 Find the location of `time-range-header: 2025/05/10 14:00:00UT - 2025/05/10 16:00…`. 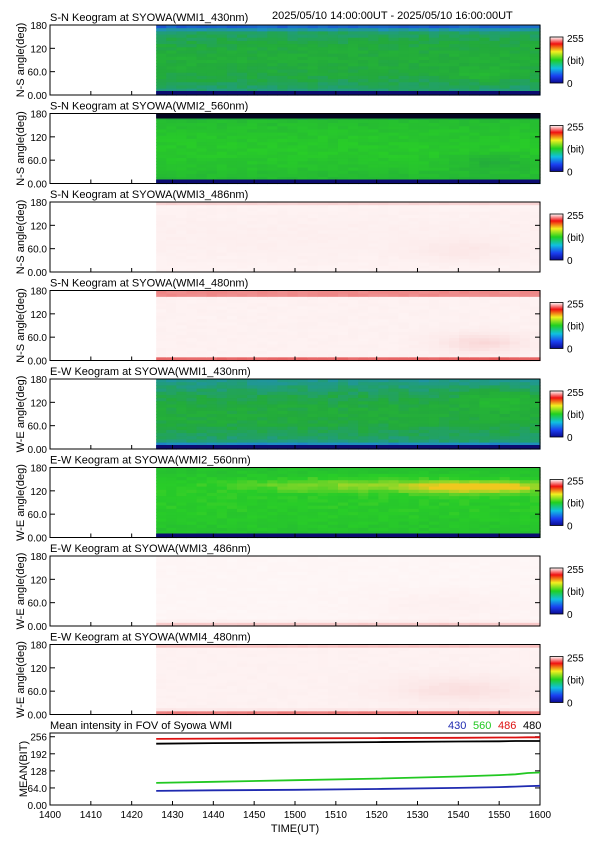

time-range-header: 2025/05/10 14:00:00UT - 2025/05/10 16:00… is located at coordinates (392, 16).